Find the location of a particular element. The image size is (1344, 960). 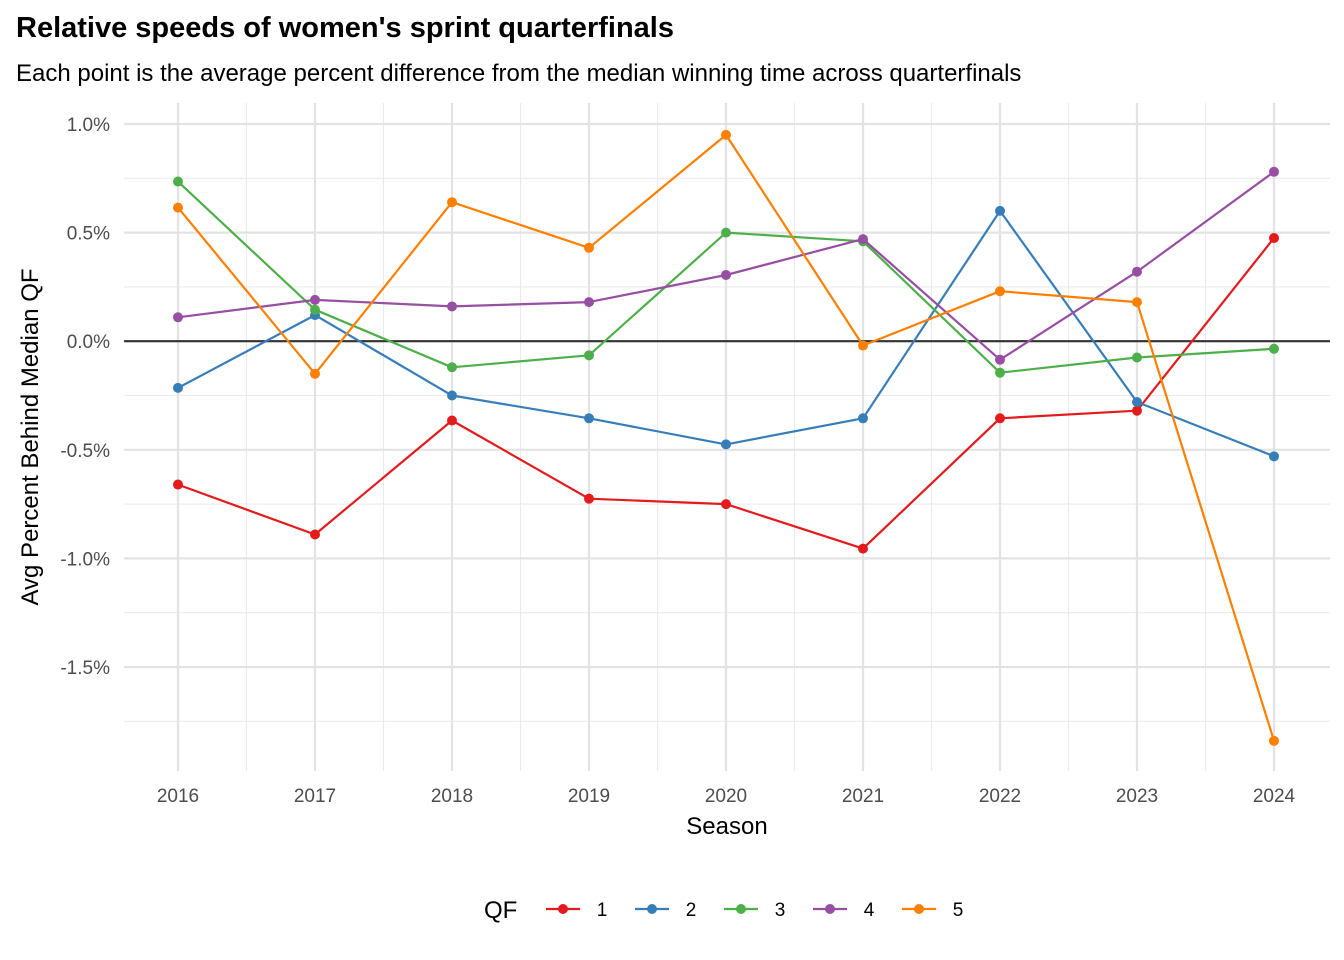

data-point-qf-5-2018 is located at coordinates (452, 202).